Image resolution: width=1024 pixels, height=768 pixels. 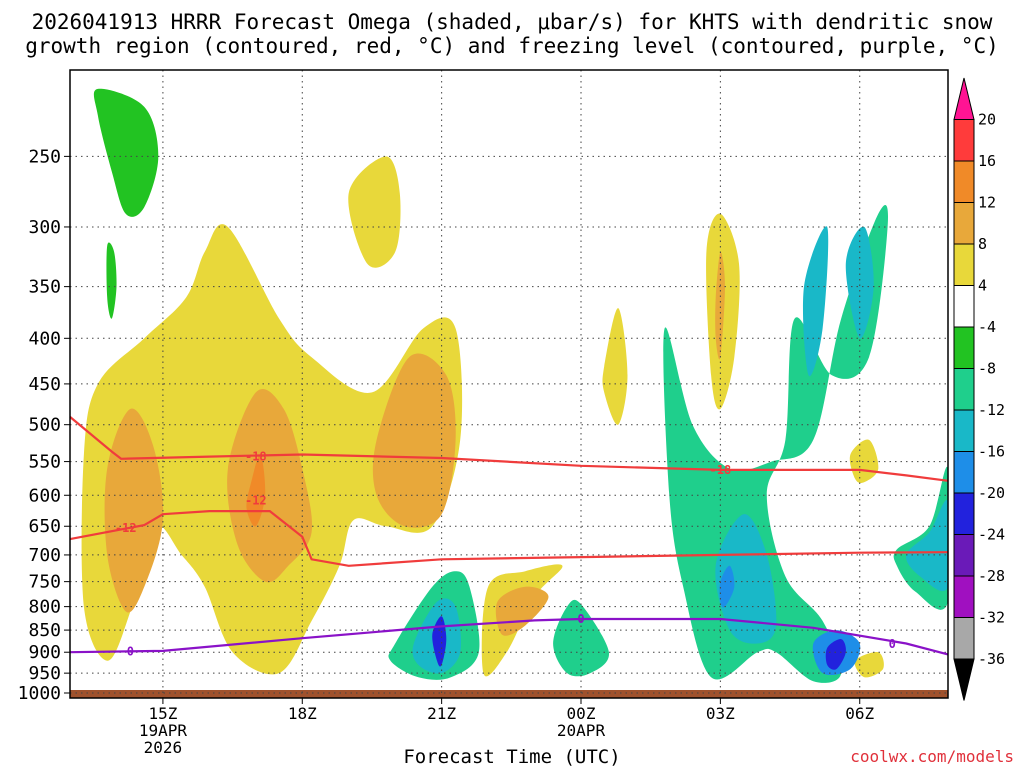 What do you see at coordinates (270, 486) in the screenshot?
I see `omega-region-orange-middle-left` at bounding box center [270, 486].